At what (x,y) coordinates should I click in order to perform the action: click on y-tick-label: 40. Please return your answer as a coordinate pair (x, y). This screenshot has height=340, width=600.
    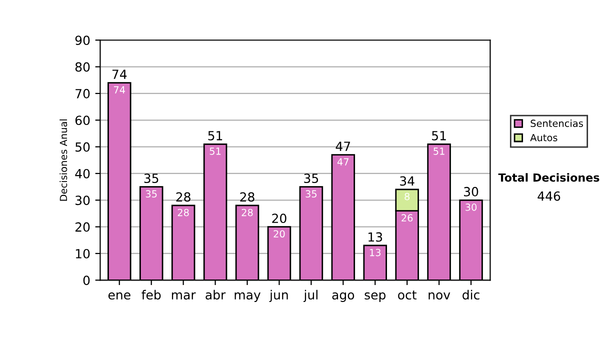
    Looking at the image, I should click on (82, 173).